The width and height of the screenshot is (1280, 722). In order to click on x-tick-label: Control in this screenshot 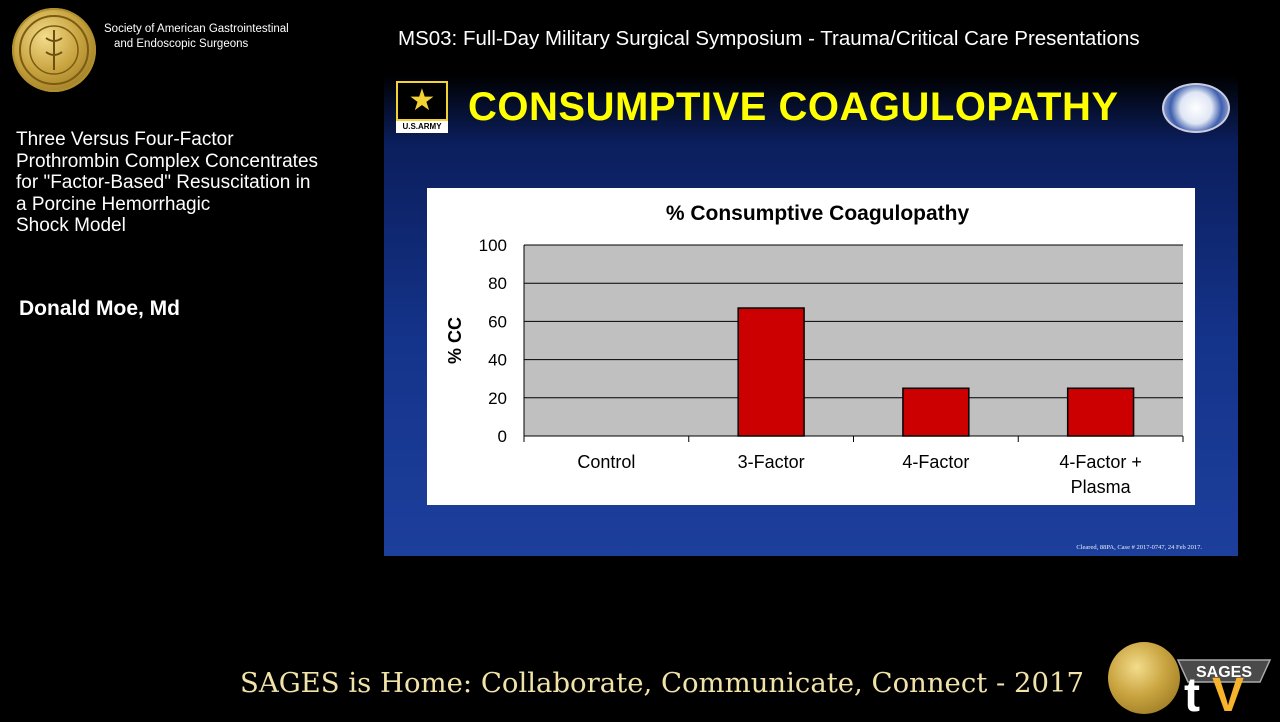, I will do `click(606, 462)`.